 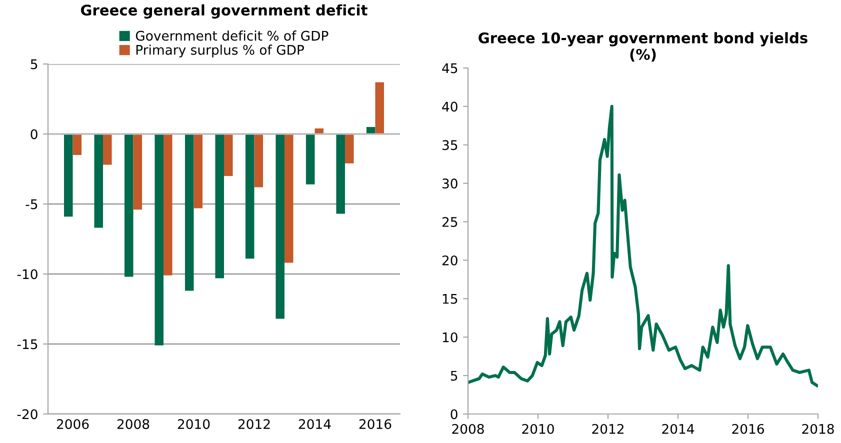 I want to click on y-tick-label: -10, so click(x=27, y=274).